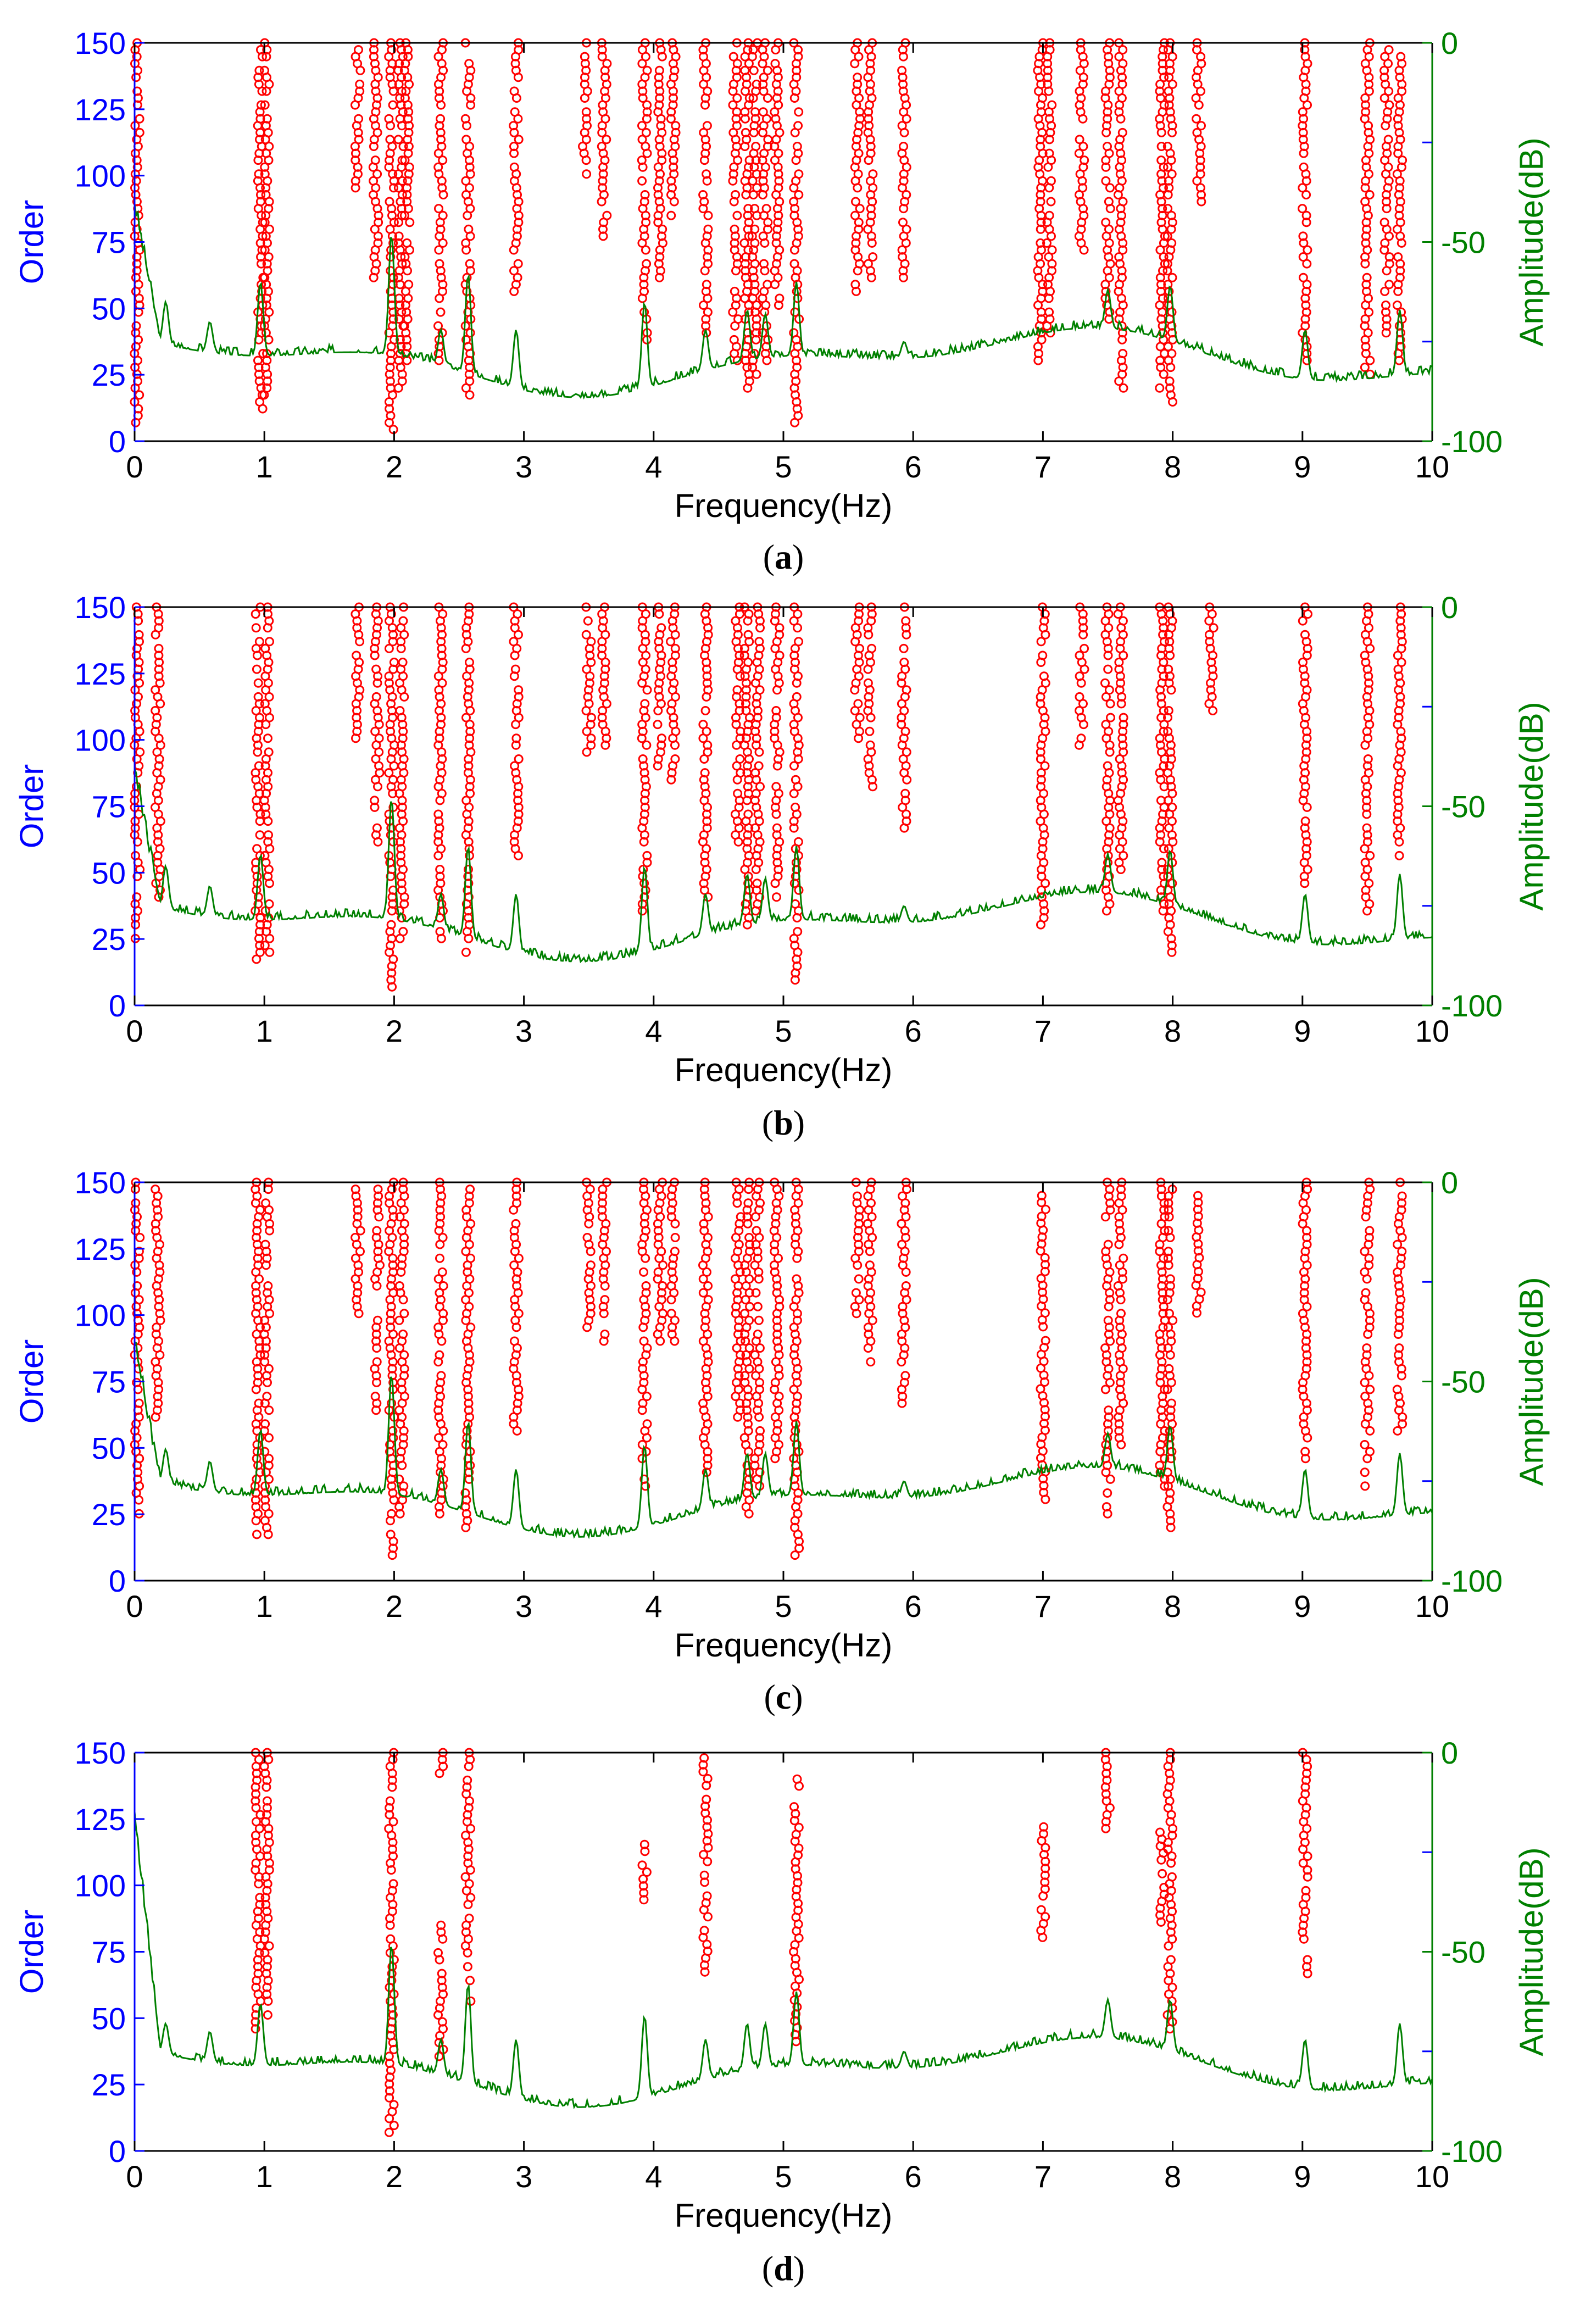 This screenshot has height=2324, width=1580. Describe the element at coordinates (1472, 1581) in the screenshot. I see `amplitude-tick-label: -100` at that location.